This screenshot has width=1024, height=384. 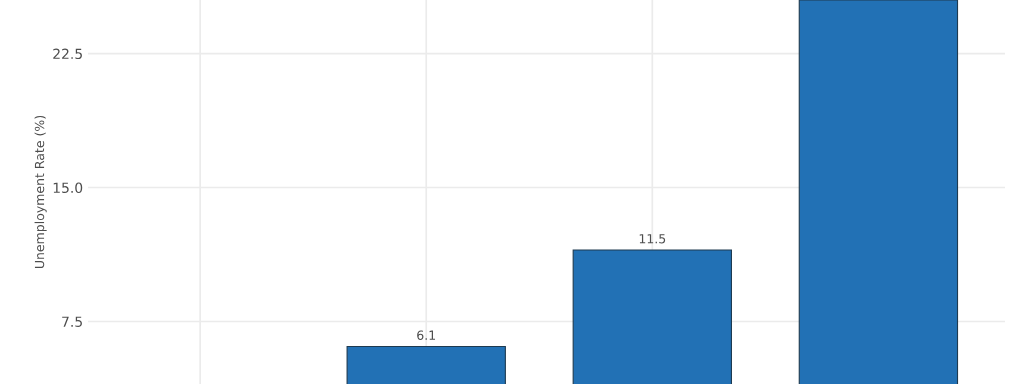 What do you see at coordinates (67, 54) in the screenshot?
I see `y-tick-label: 22.5` at bounding box center [67, 54].